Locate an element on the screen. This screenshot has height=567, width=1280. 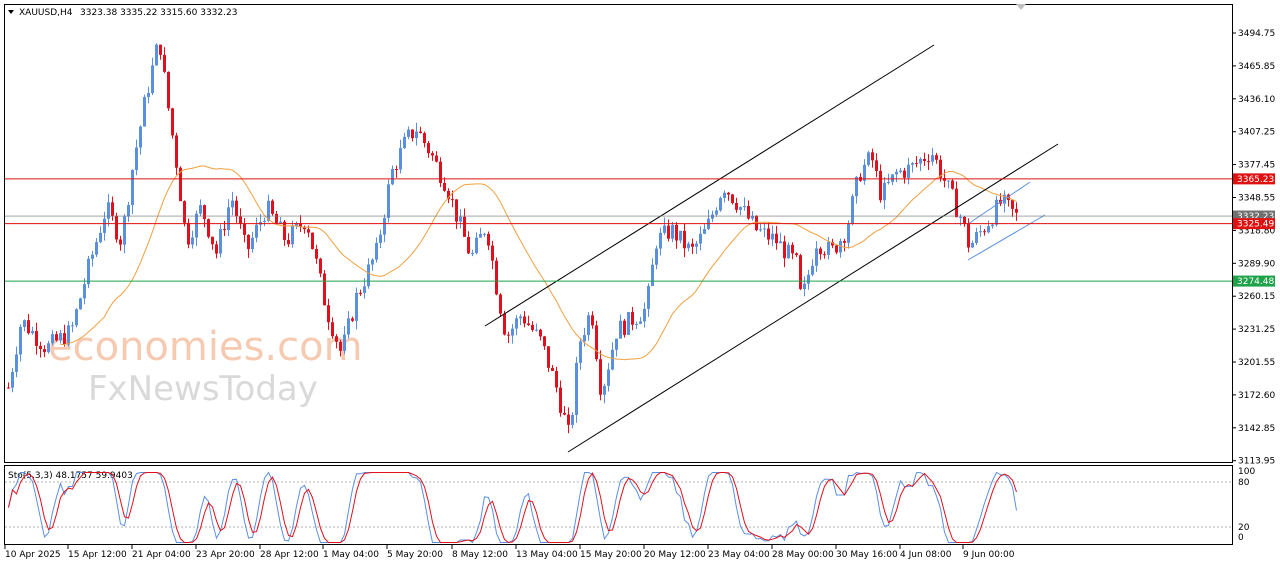
time-tick-label: 4 Jun 08:00 is located at coordinates (926, 555).